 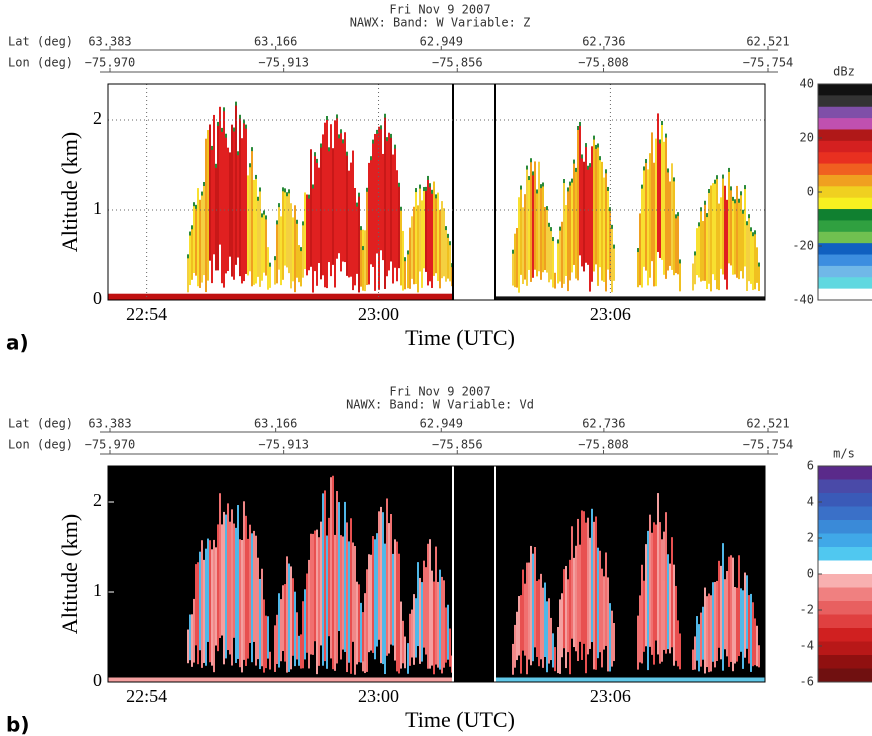 What do you see at coordinates (439, 392) in the screenshot?
I see `title: Fri Nov 9 2007` at bounding box center [439, 392].